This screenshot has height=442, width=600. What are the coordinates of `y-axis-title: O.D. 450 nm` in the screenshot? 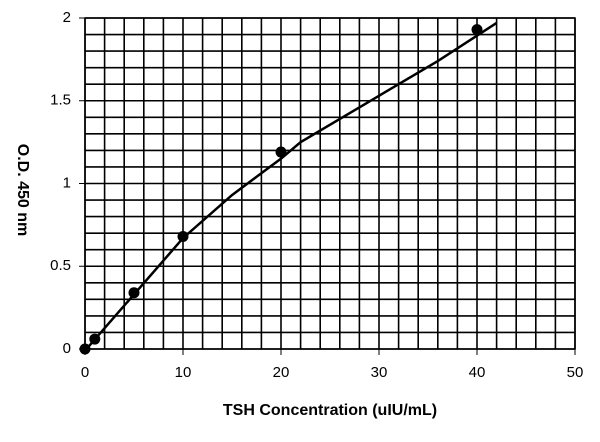 It's located at (22, 190).